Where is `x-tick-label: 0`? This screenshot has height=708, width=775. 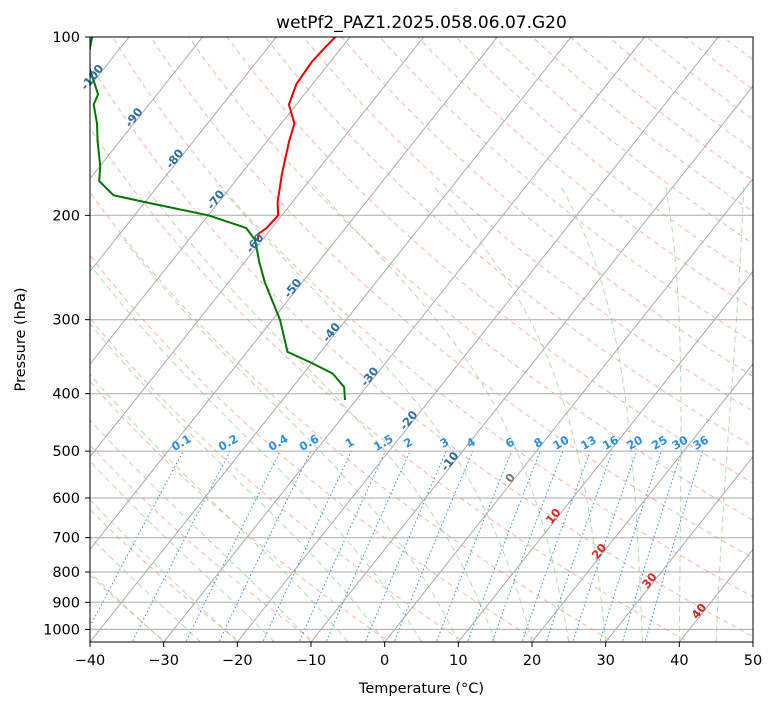 x-tick-label: 0 is located at coordinates (384, 661).